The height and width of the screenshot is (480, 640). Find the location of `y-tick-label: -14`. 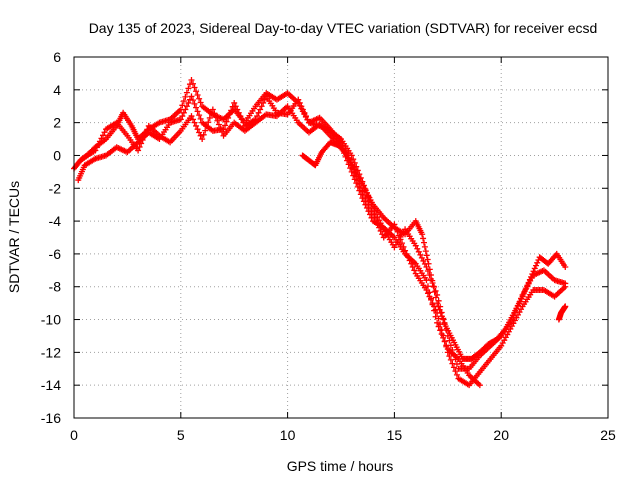

y-tick-label: -14 is located at coordinates (51, 385).